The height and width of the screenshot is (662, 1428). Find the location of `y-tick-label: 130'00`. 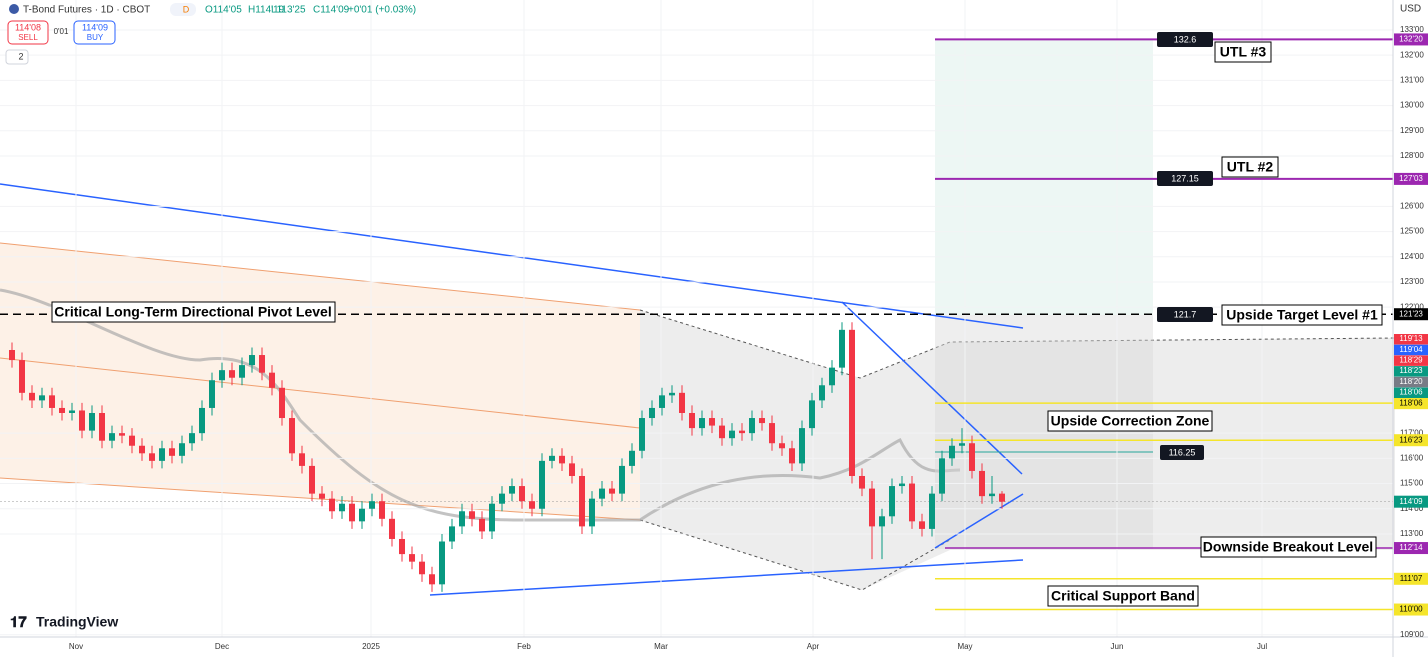

y-tick-label: 130'00 is located at coordinates (1412, 105).